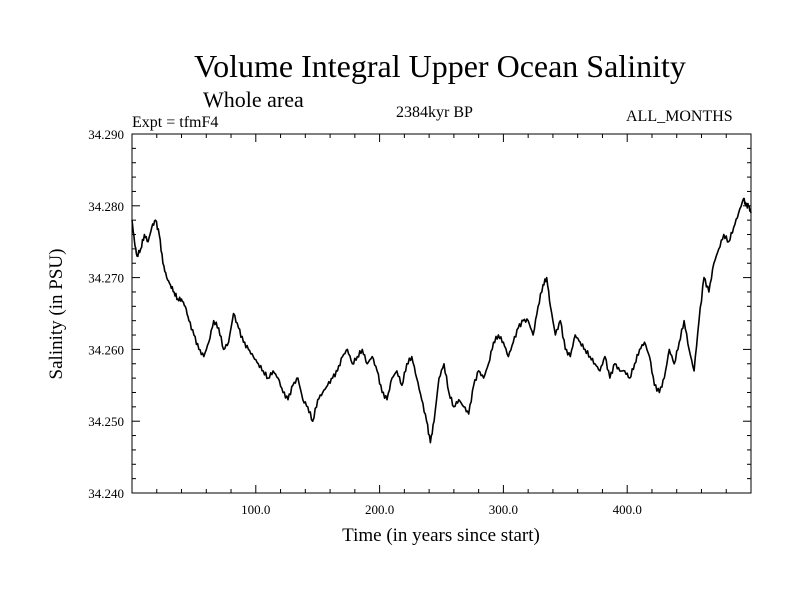 The height and width of the screenshot is (600, 800). Describe the element at coordinates (106, 421) in the screenshot. I see `y-tick-label: 34.250` at that location.